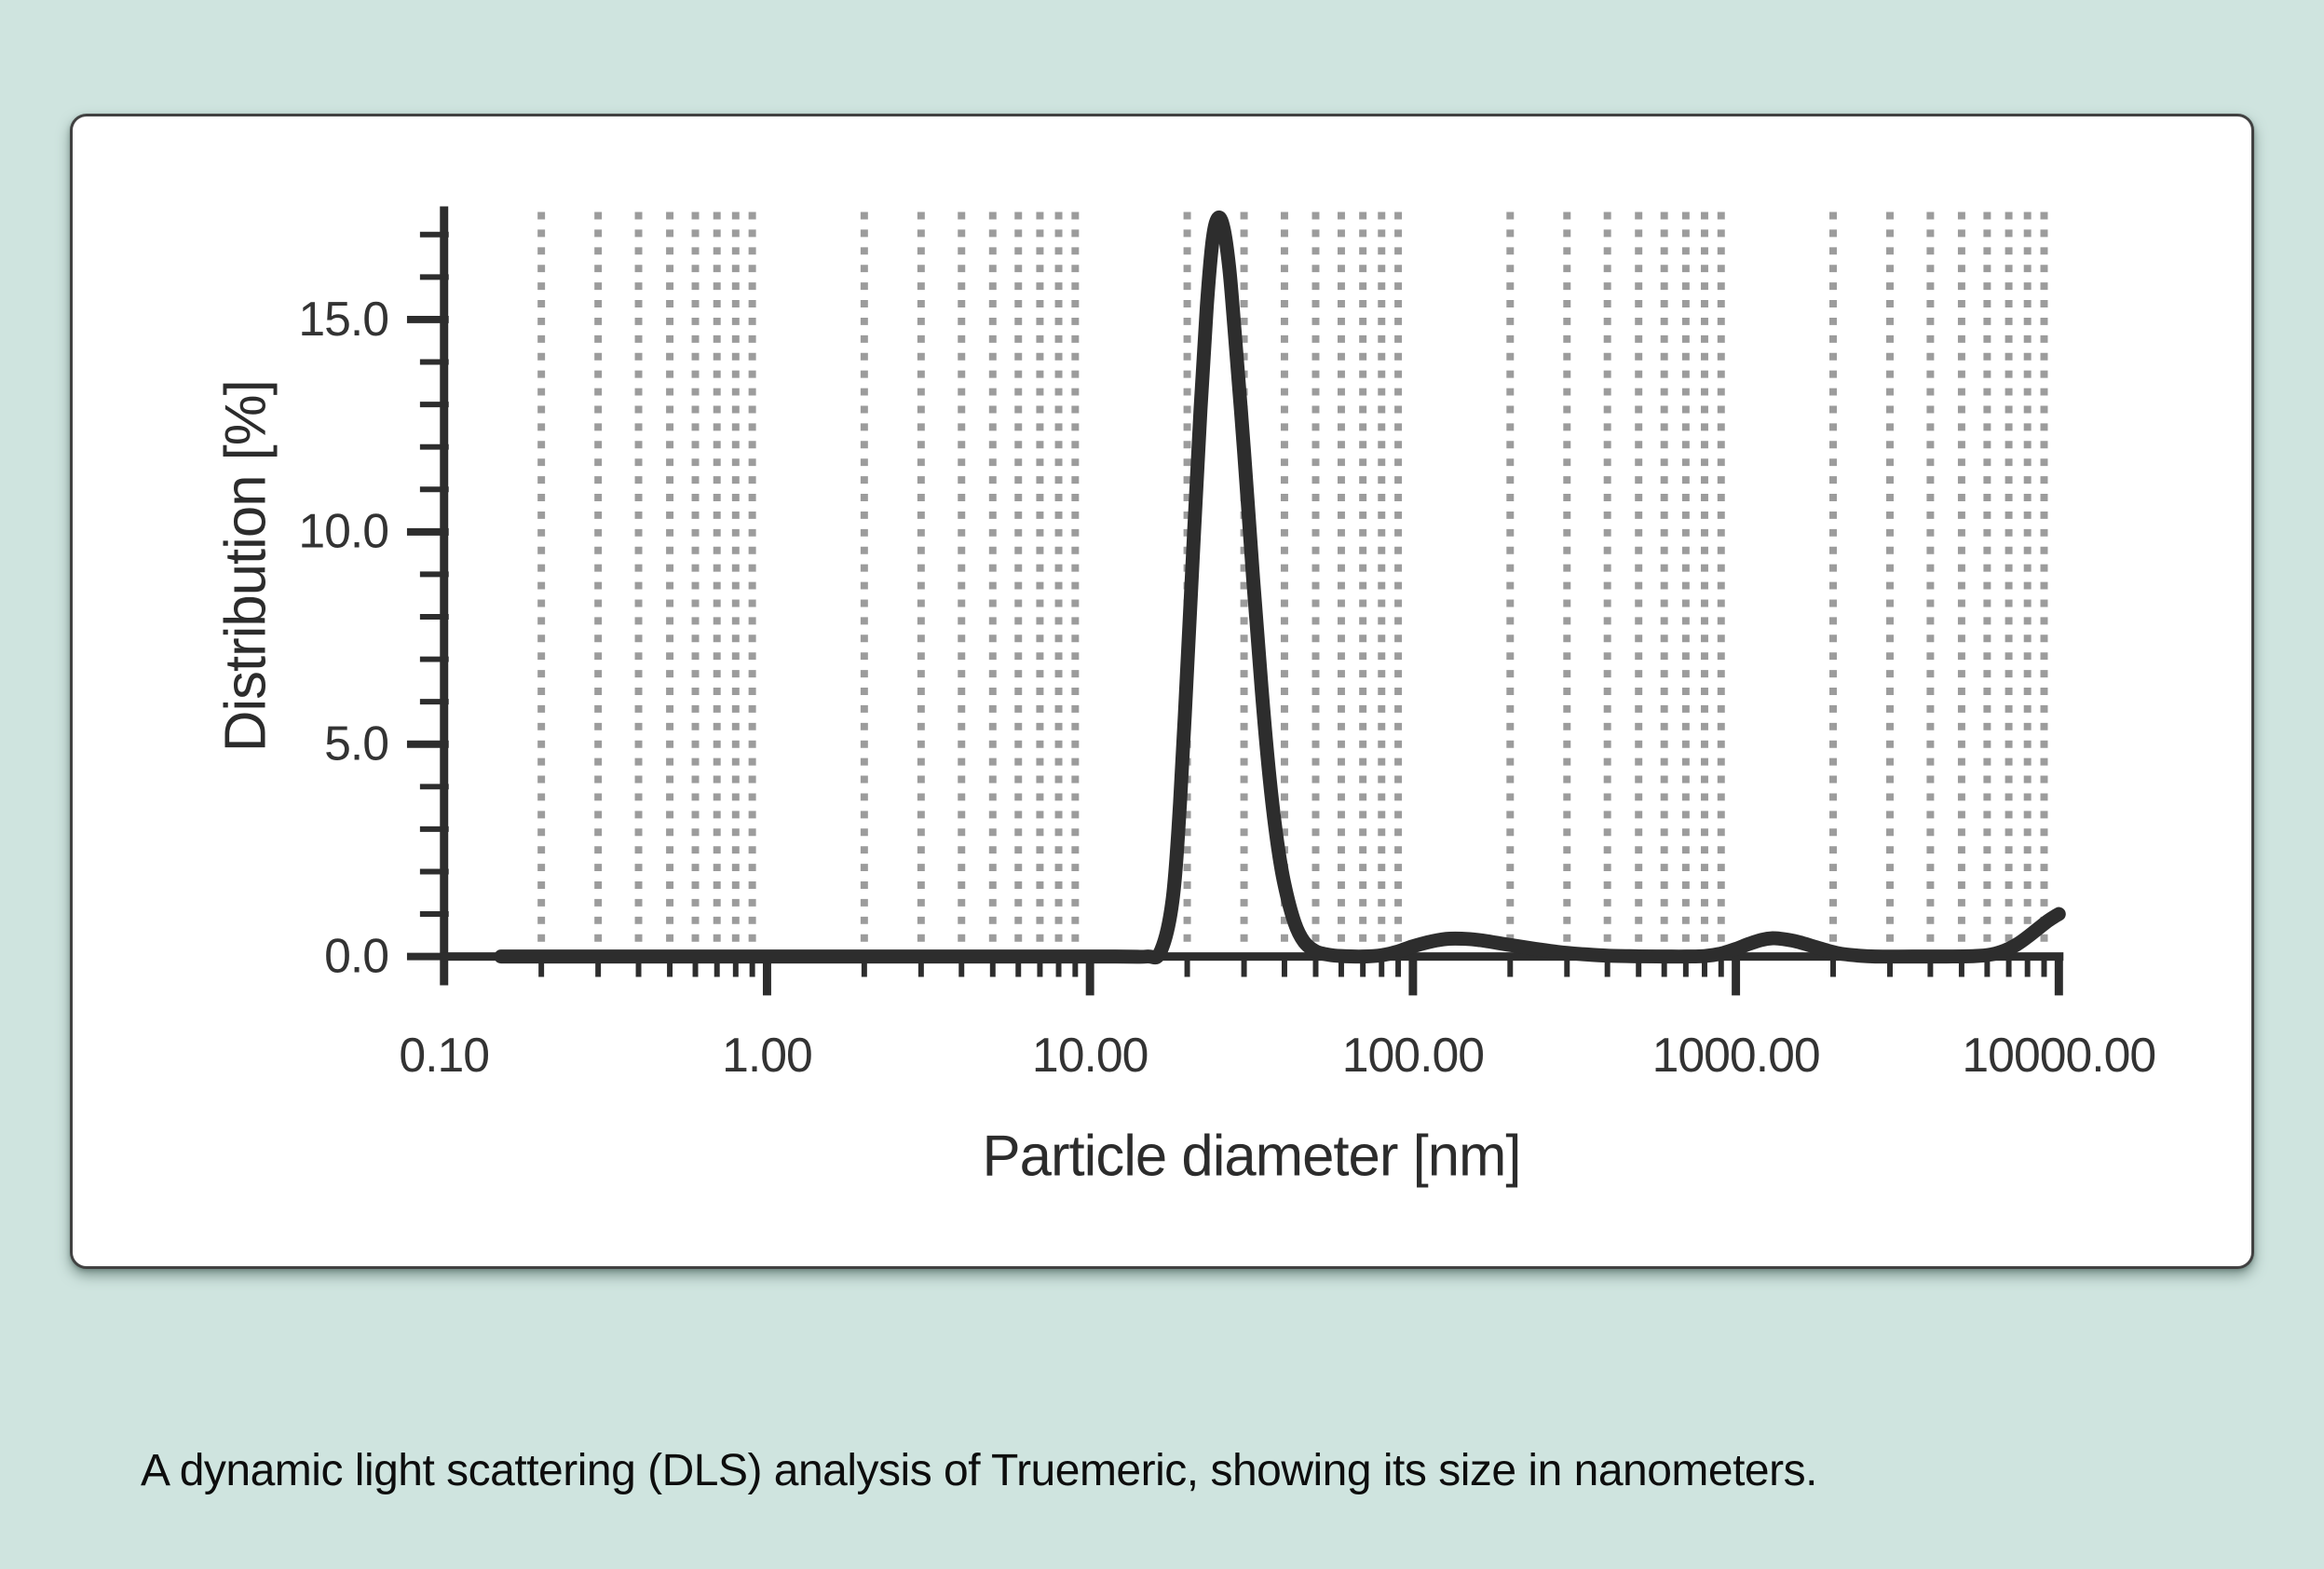  I want to click on x-tick-label: 10000.00, so click(2058, 1055).